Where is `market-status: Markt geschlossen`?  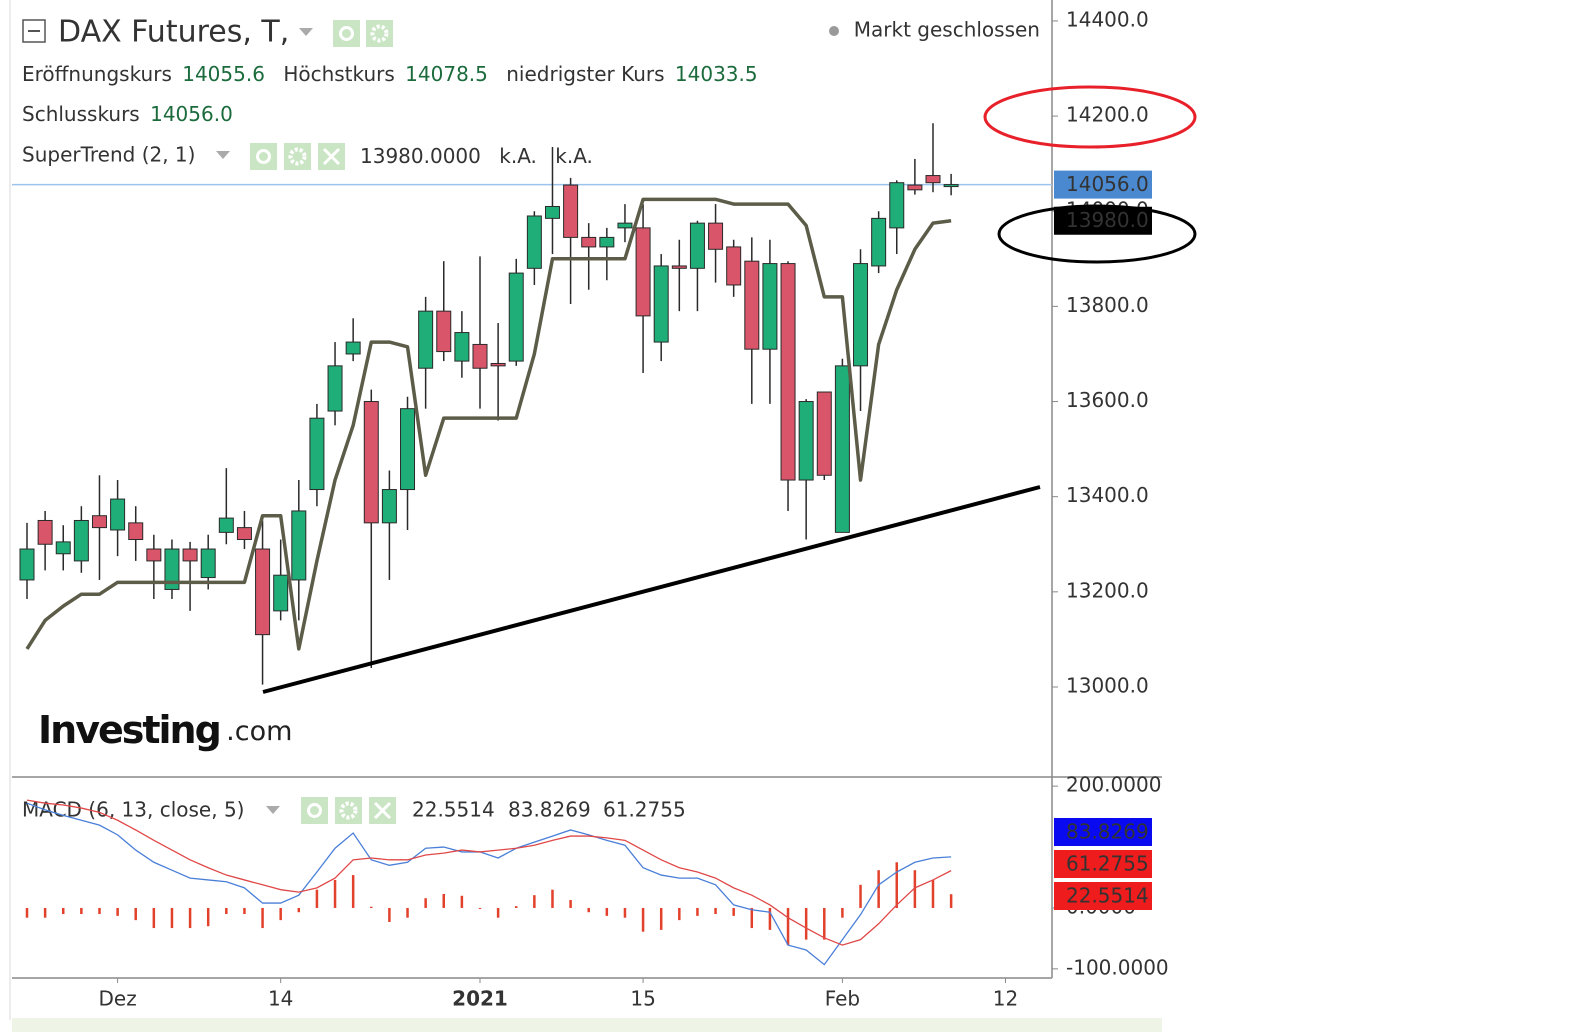 market-status: Markt geschlossen is located at coordinates (947, 30).